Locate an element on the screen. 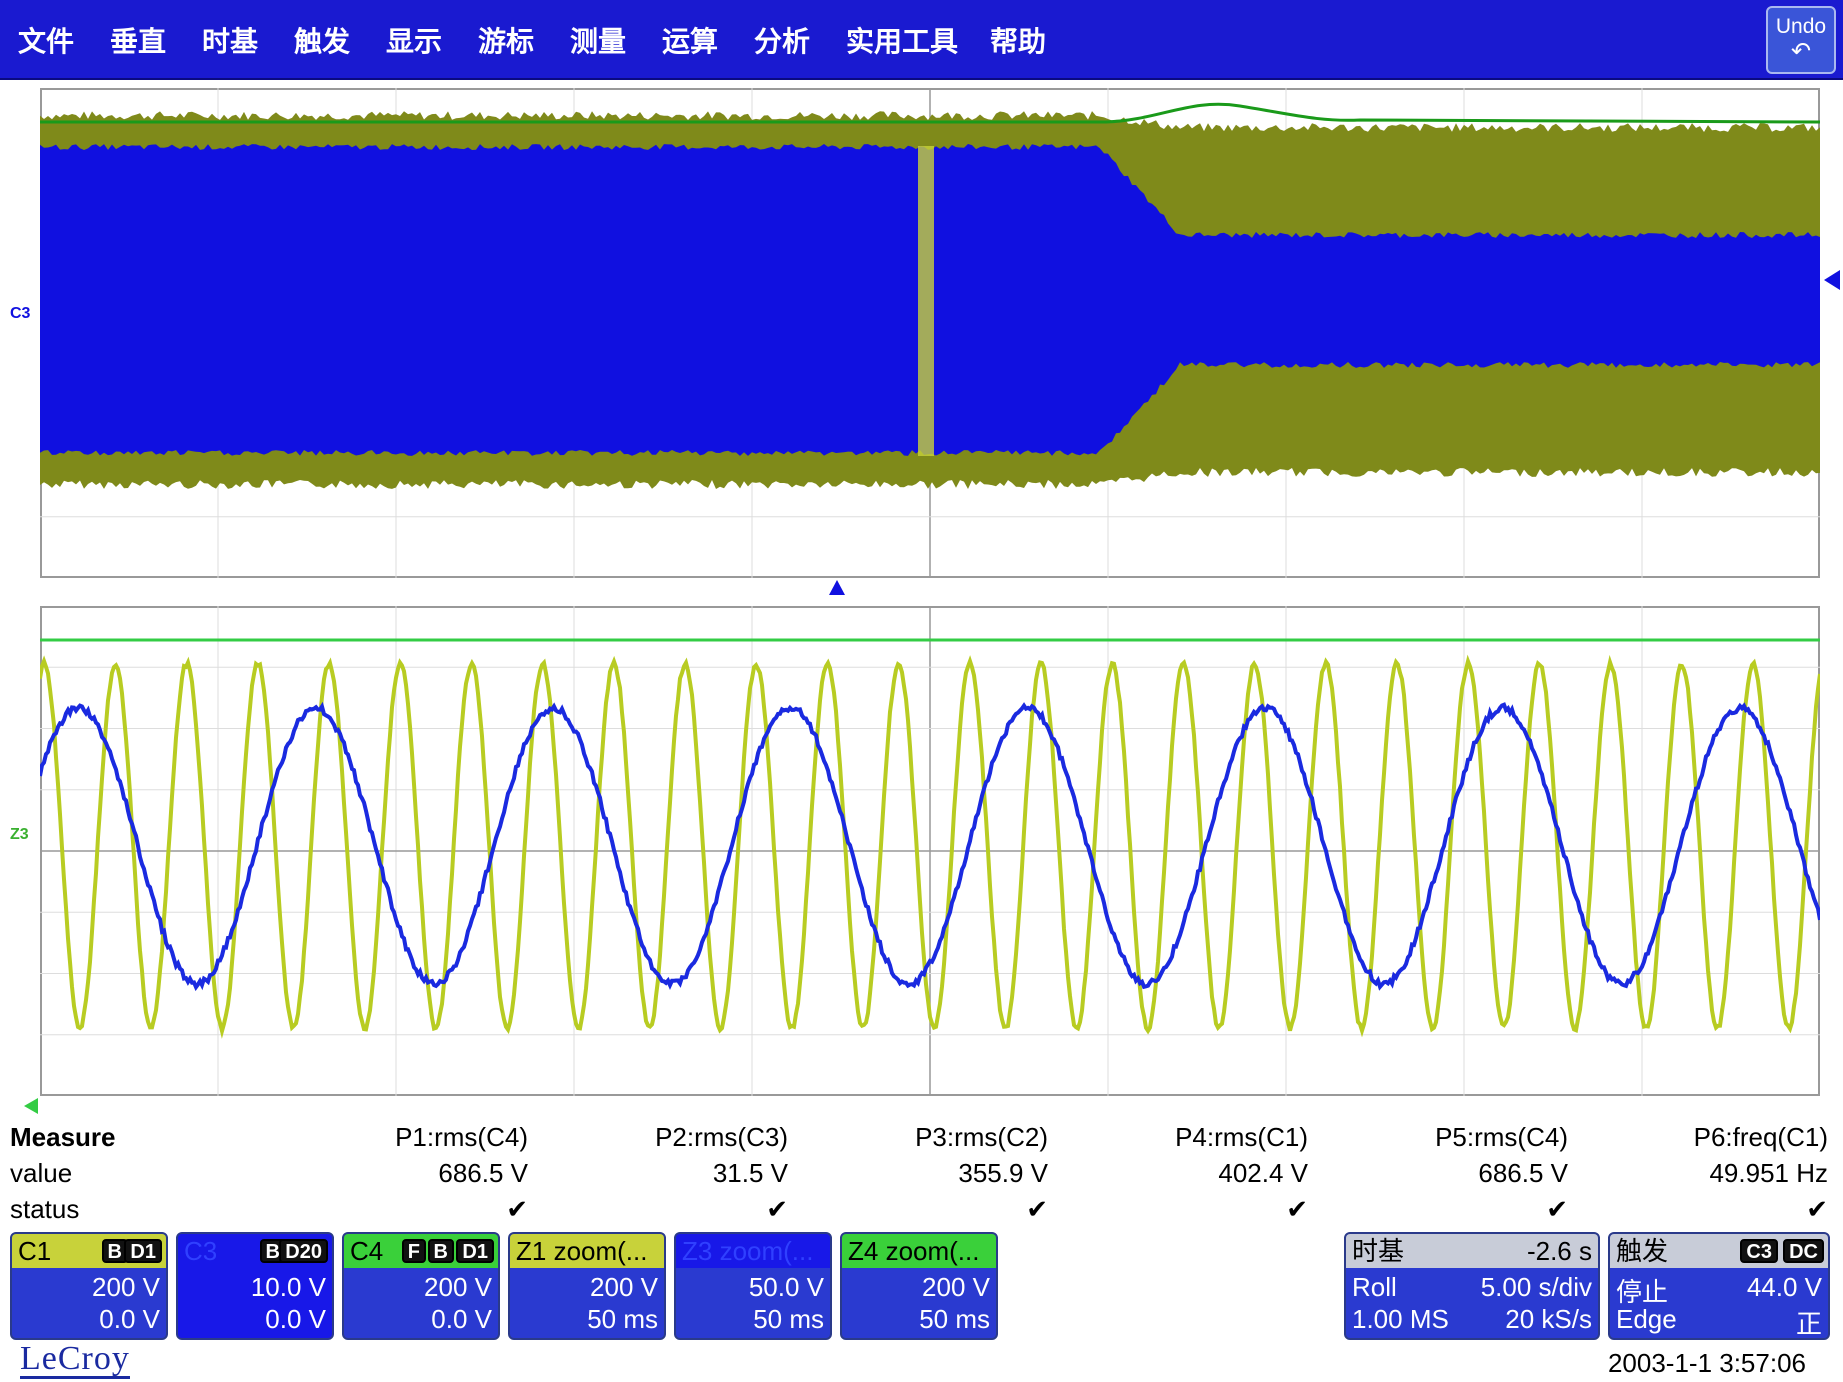 Image resolution: width=1843 pixels, height=1382 pixels. measure-param-name-p2: P2:rms(C3) is located at coordinates (721, 1137).